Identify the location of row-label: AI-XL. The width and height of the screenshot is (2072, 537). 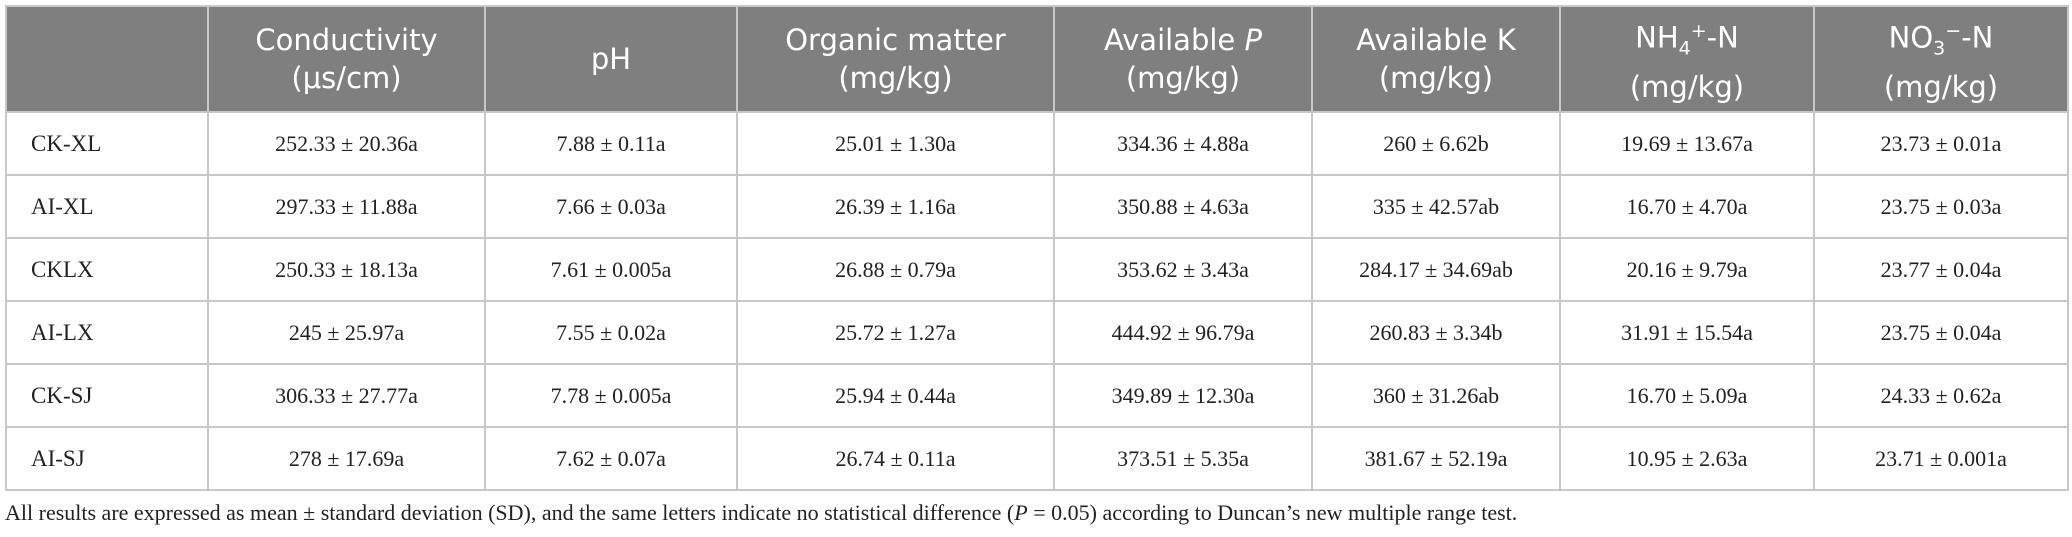
(107, 206).